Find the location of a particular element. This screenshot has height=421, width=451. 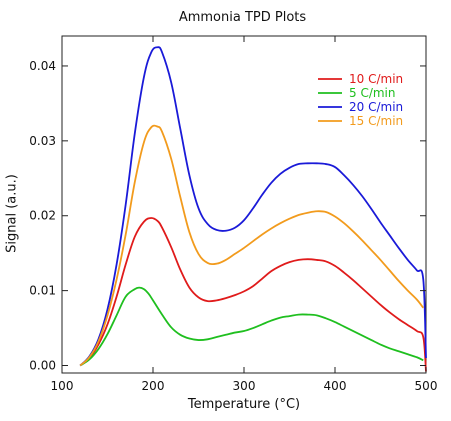

x-tick-label: 200 is located at coordinates (153, 386).